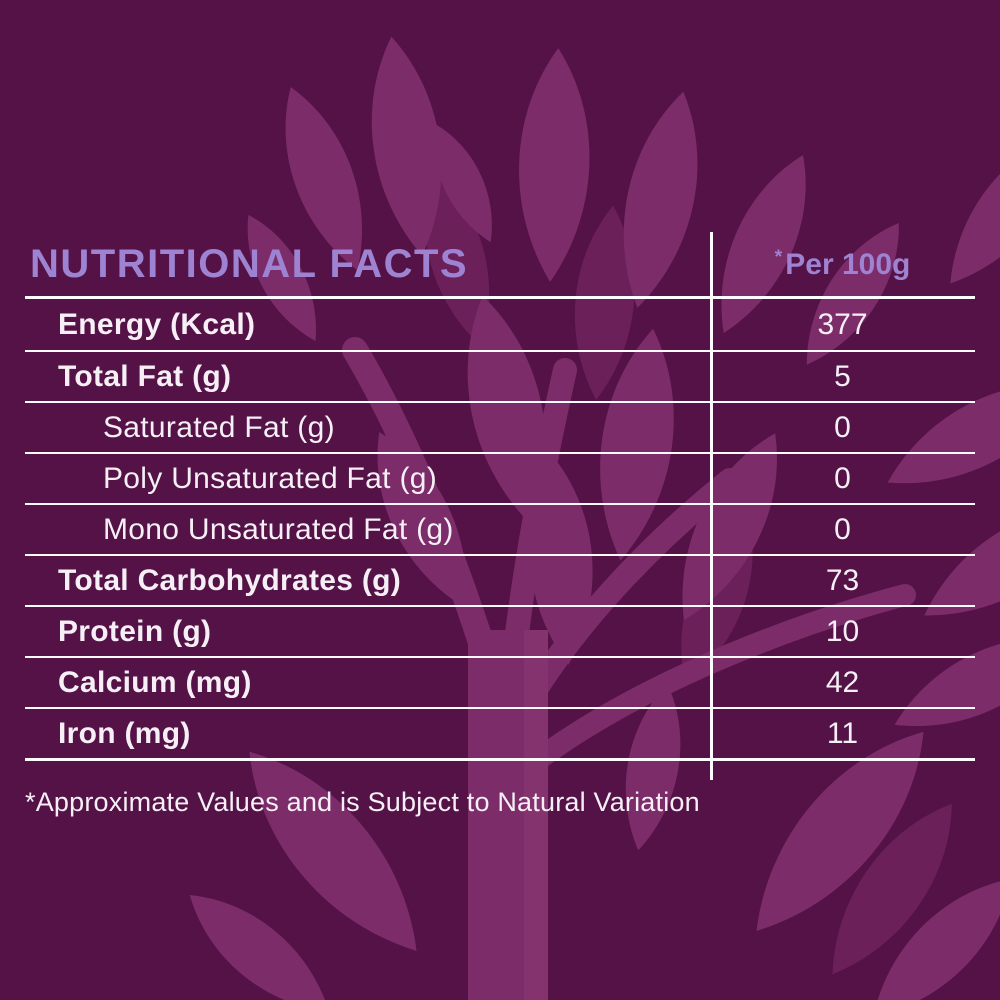 The image size is (1000, 1000). What do you see at coordinates (842, 733) in the screenshot?
I see `row-value: 11` at bounding box center [842, 733].